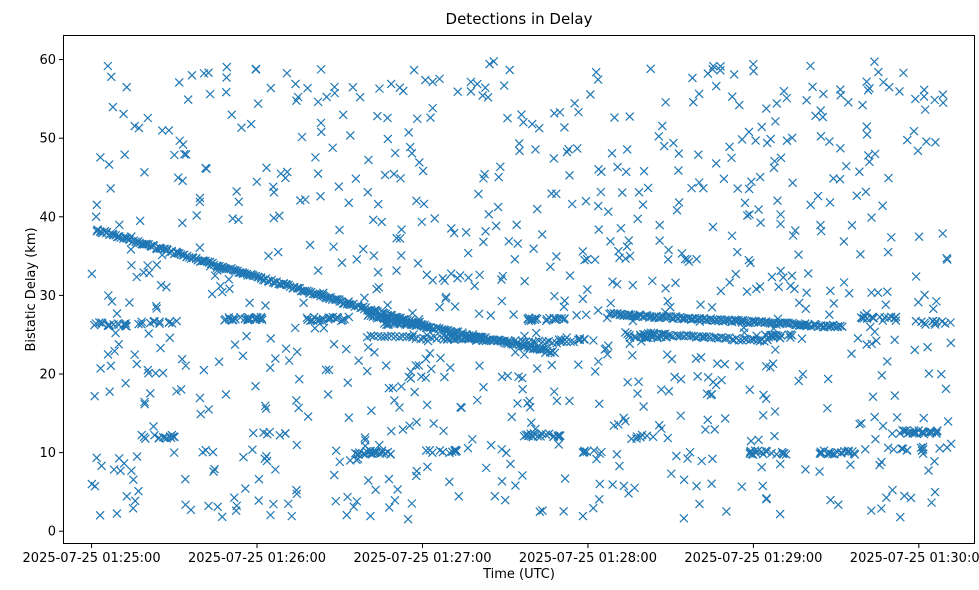 Image resolution: width=979 pixels, height=590 pixels. I want to click on y-tick-label: 20, so click(47, 375).